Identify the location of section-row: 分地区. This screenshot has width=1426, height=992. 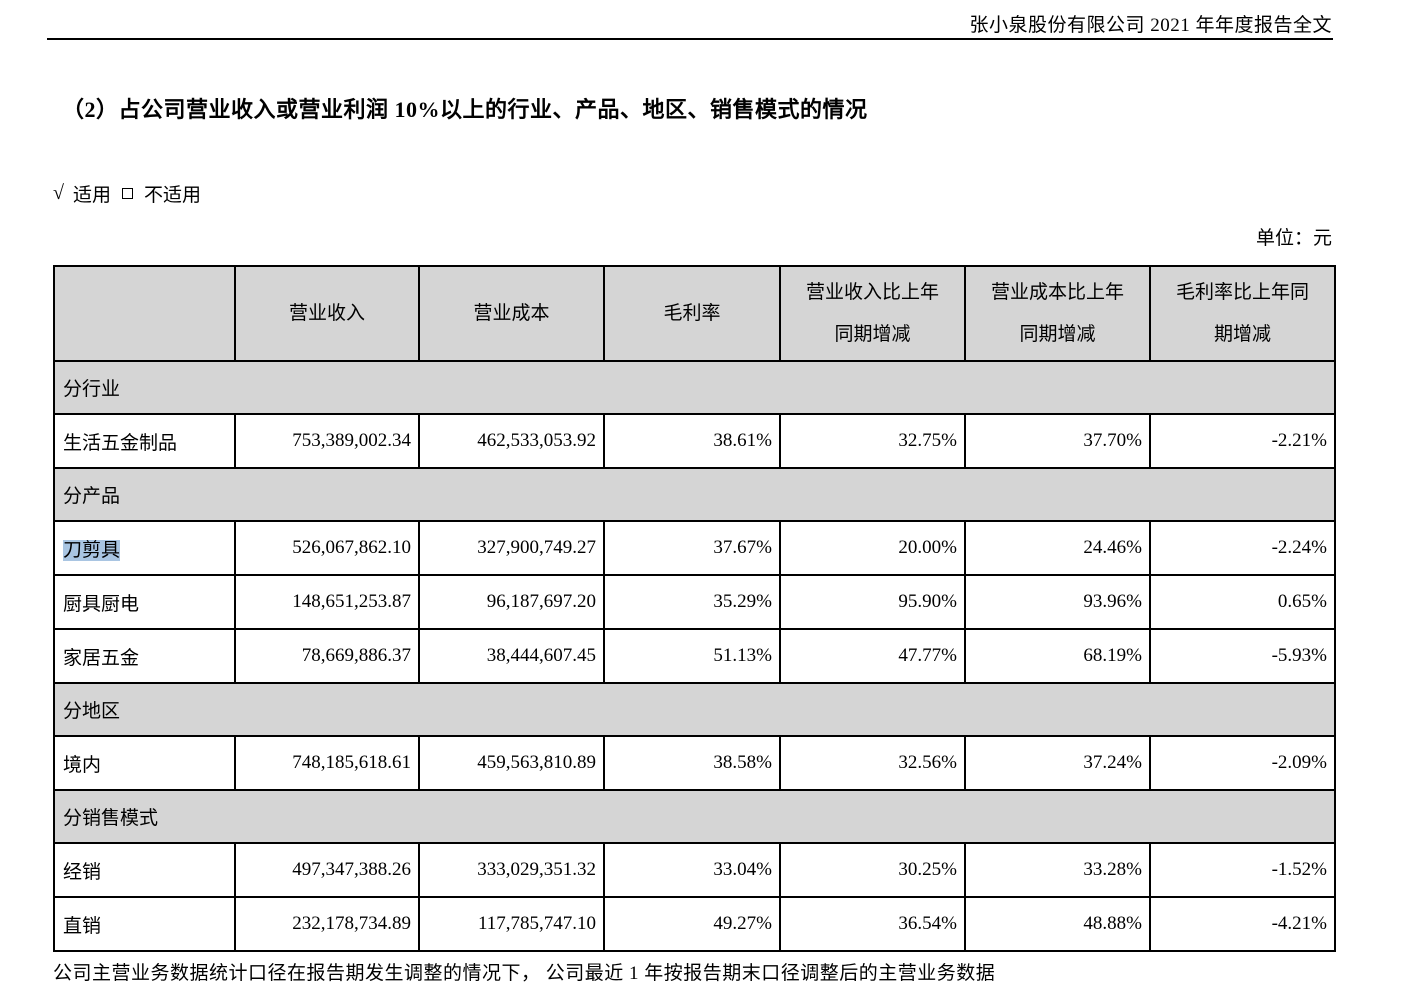
(694, 709).